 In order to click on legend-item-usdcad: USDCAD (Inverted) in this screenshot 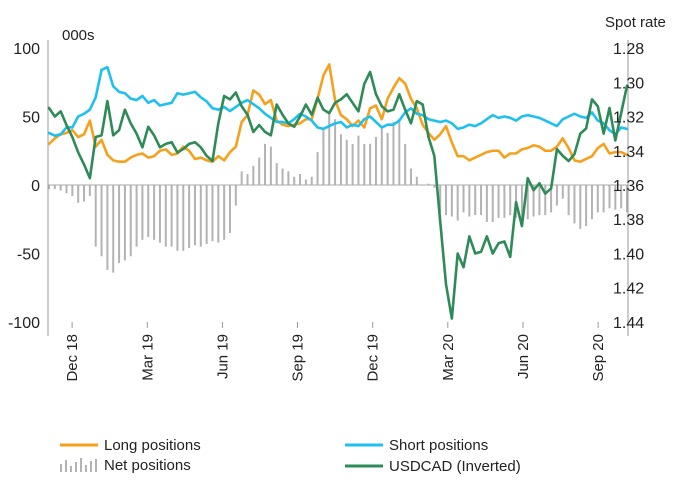, I will do `click(433, 466)`.